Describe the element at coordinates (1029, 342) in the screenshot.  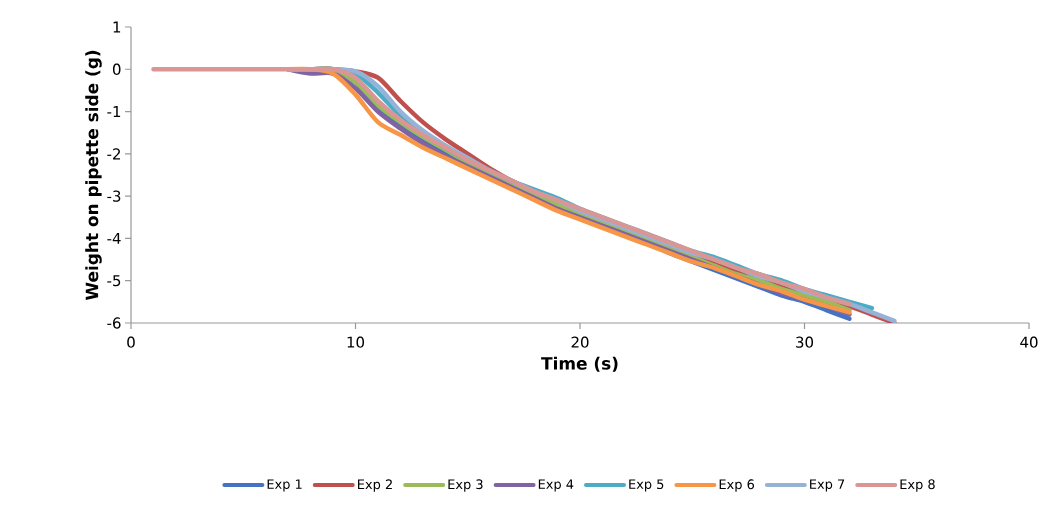
I see `x-tick-label: 40` at that location.